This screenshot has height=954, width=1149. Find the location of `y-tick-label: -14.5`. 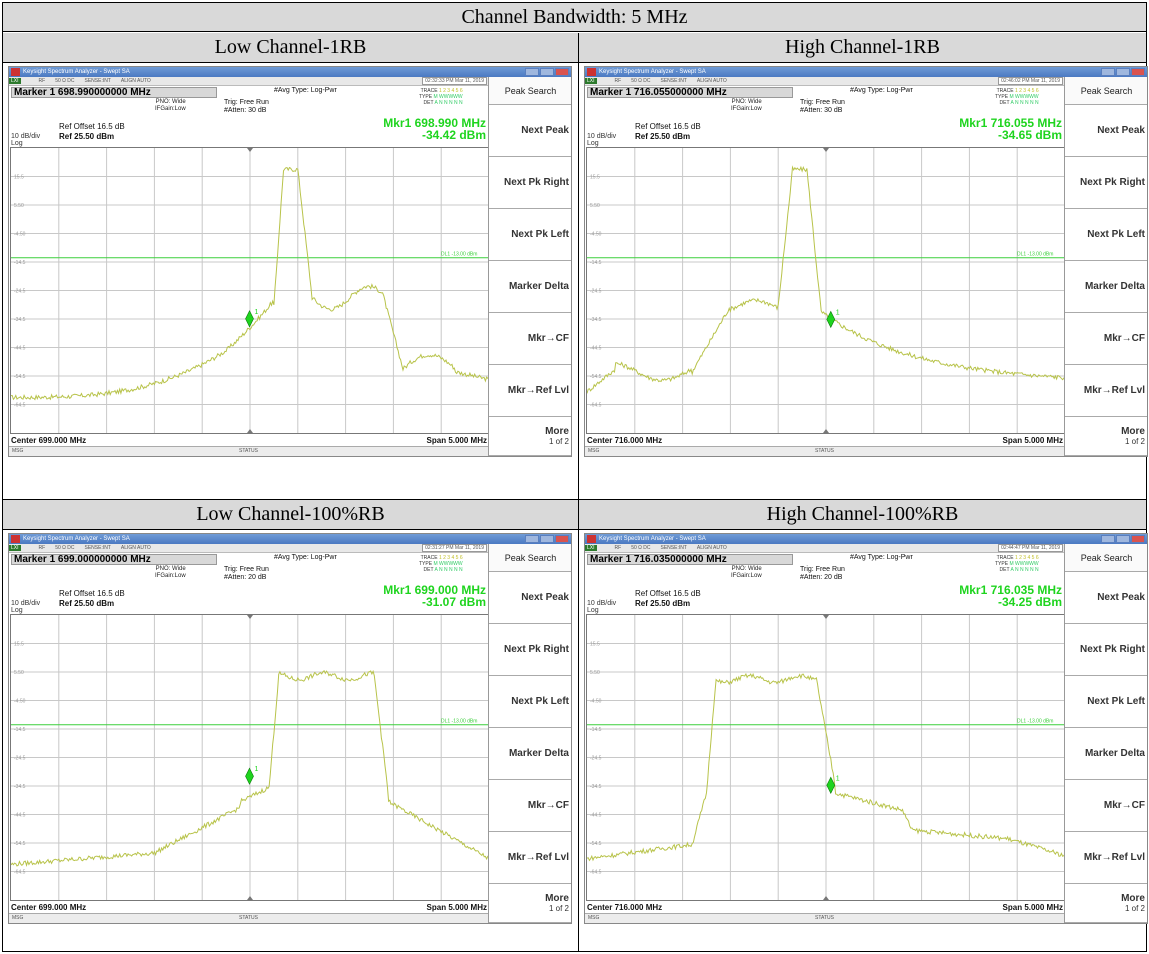

y-tick-label: -14.5 is located at coordinates (596, 730).